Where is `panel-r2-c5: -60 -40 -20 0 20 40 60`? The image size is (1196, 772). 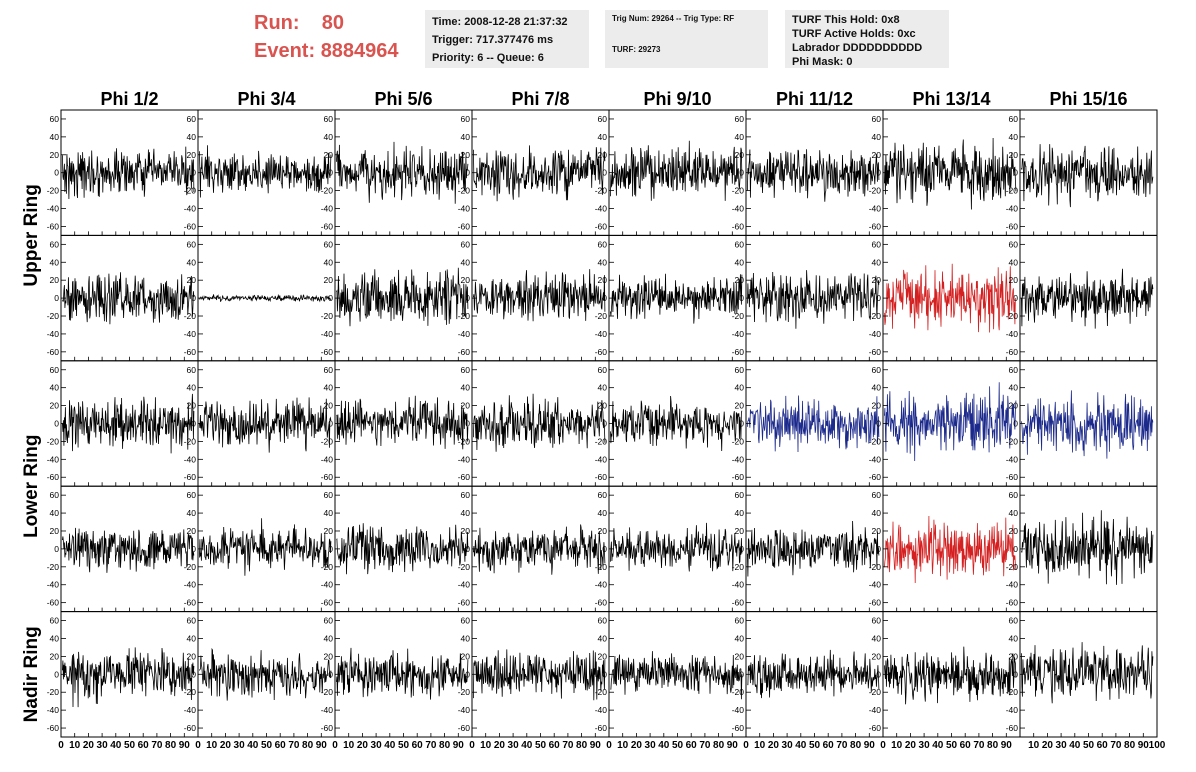
panel-r2-c5: -60 -40 -20 0 20 40 60 is located at coordinates (671, 298).